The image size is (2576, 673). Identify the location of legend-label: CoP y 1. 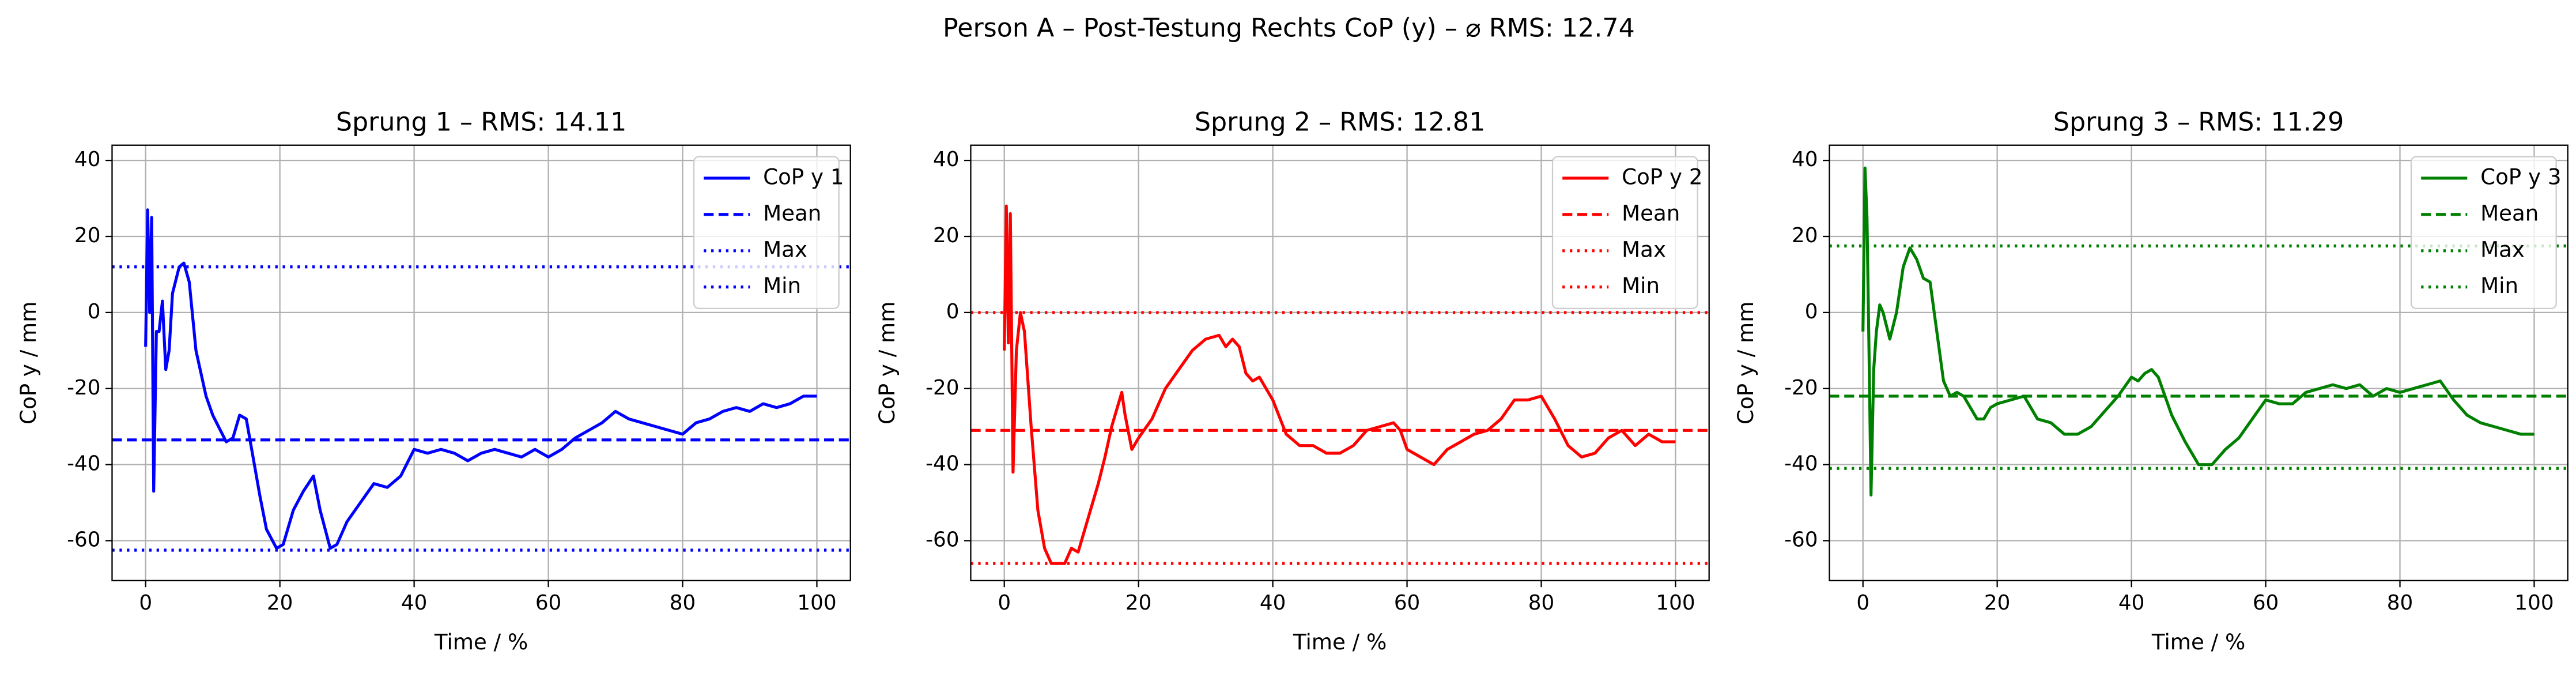
(803, 176).